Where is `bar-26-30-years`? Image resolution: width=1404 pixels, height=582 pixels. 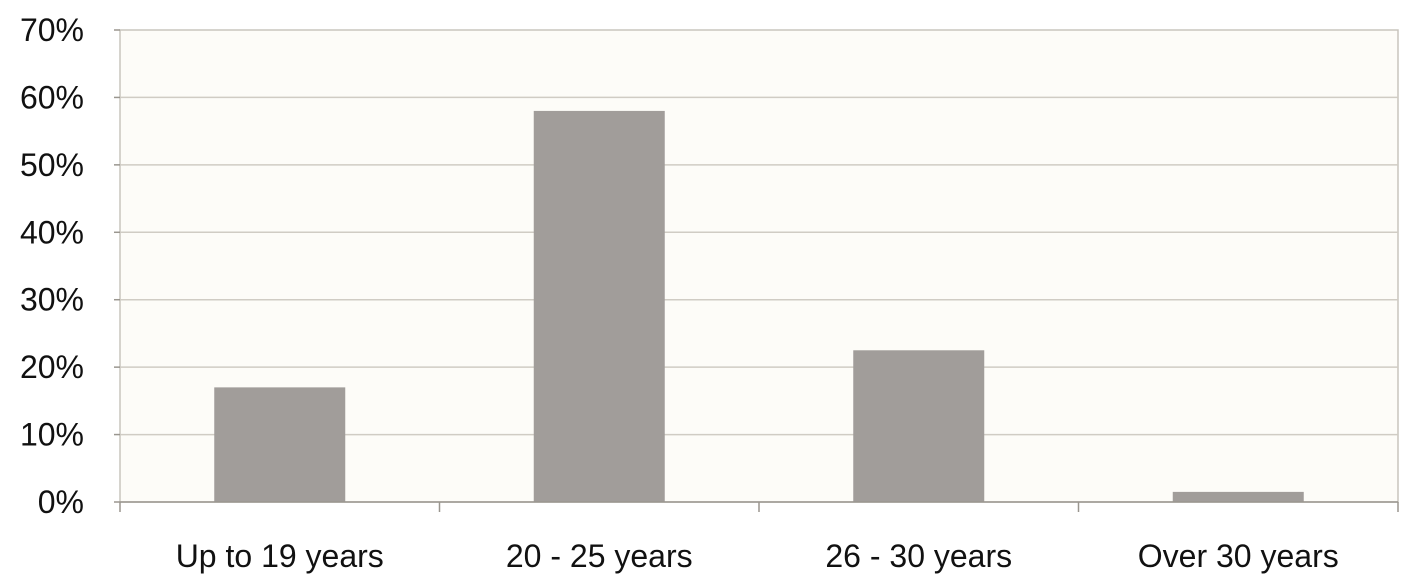
bar-26-30-years is located at coordinates (919, 426).